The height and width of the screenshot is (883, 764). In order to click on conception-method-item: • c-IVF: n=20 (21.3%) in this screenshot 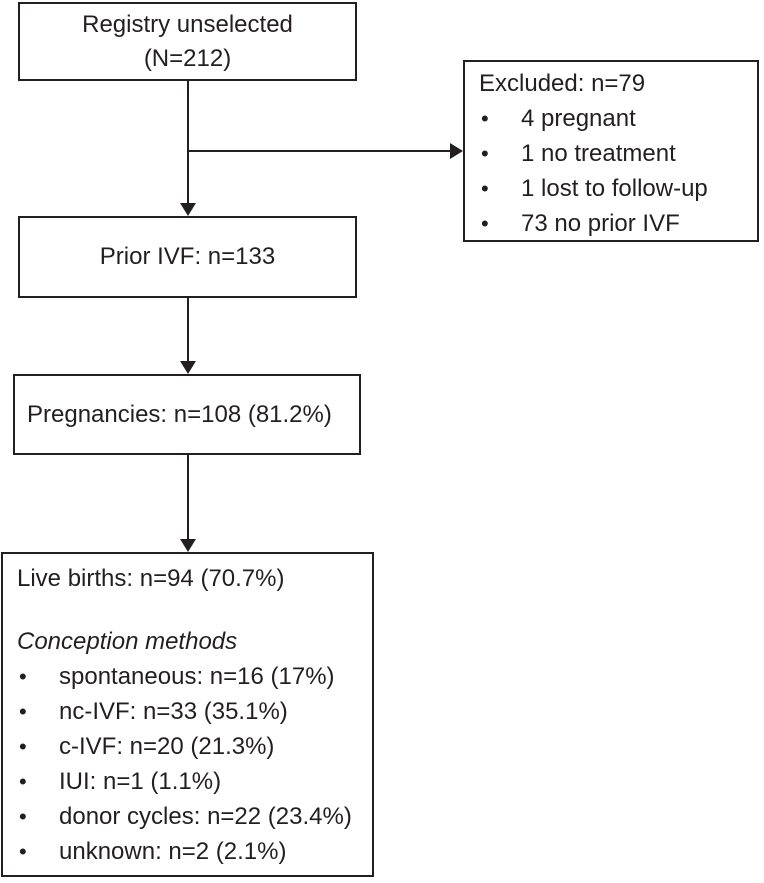, I will do `click(192, 746)`.